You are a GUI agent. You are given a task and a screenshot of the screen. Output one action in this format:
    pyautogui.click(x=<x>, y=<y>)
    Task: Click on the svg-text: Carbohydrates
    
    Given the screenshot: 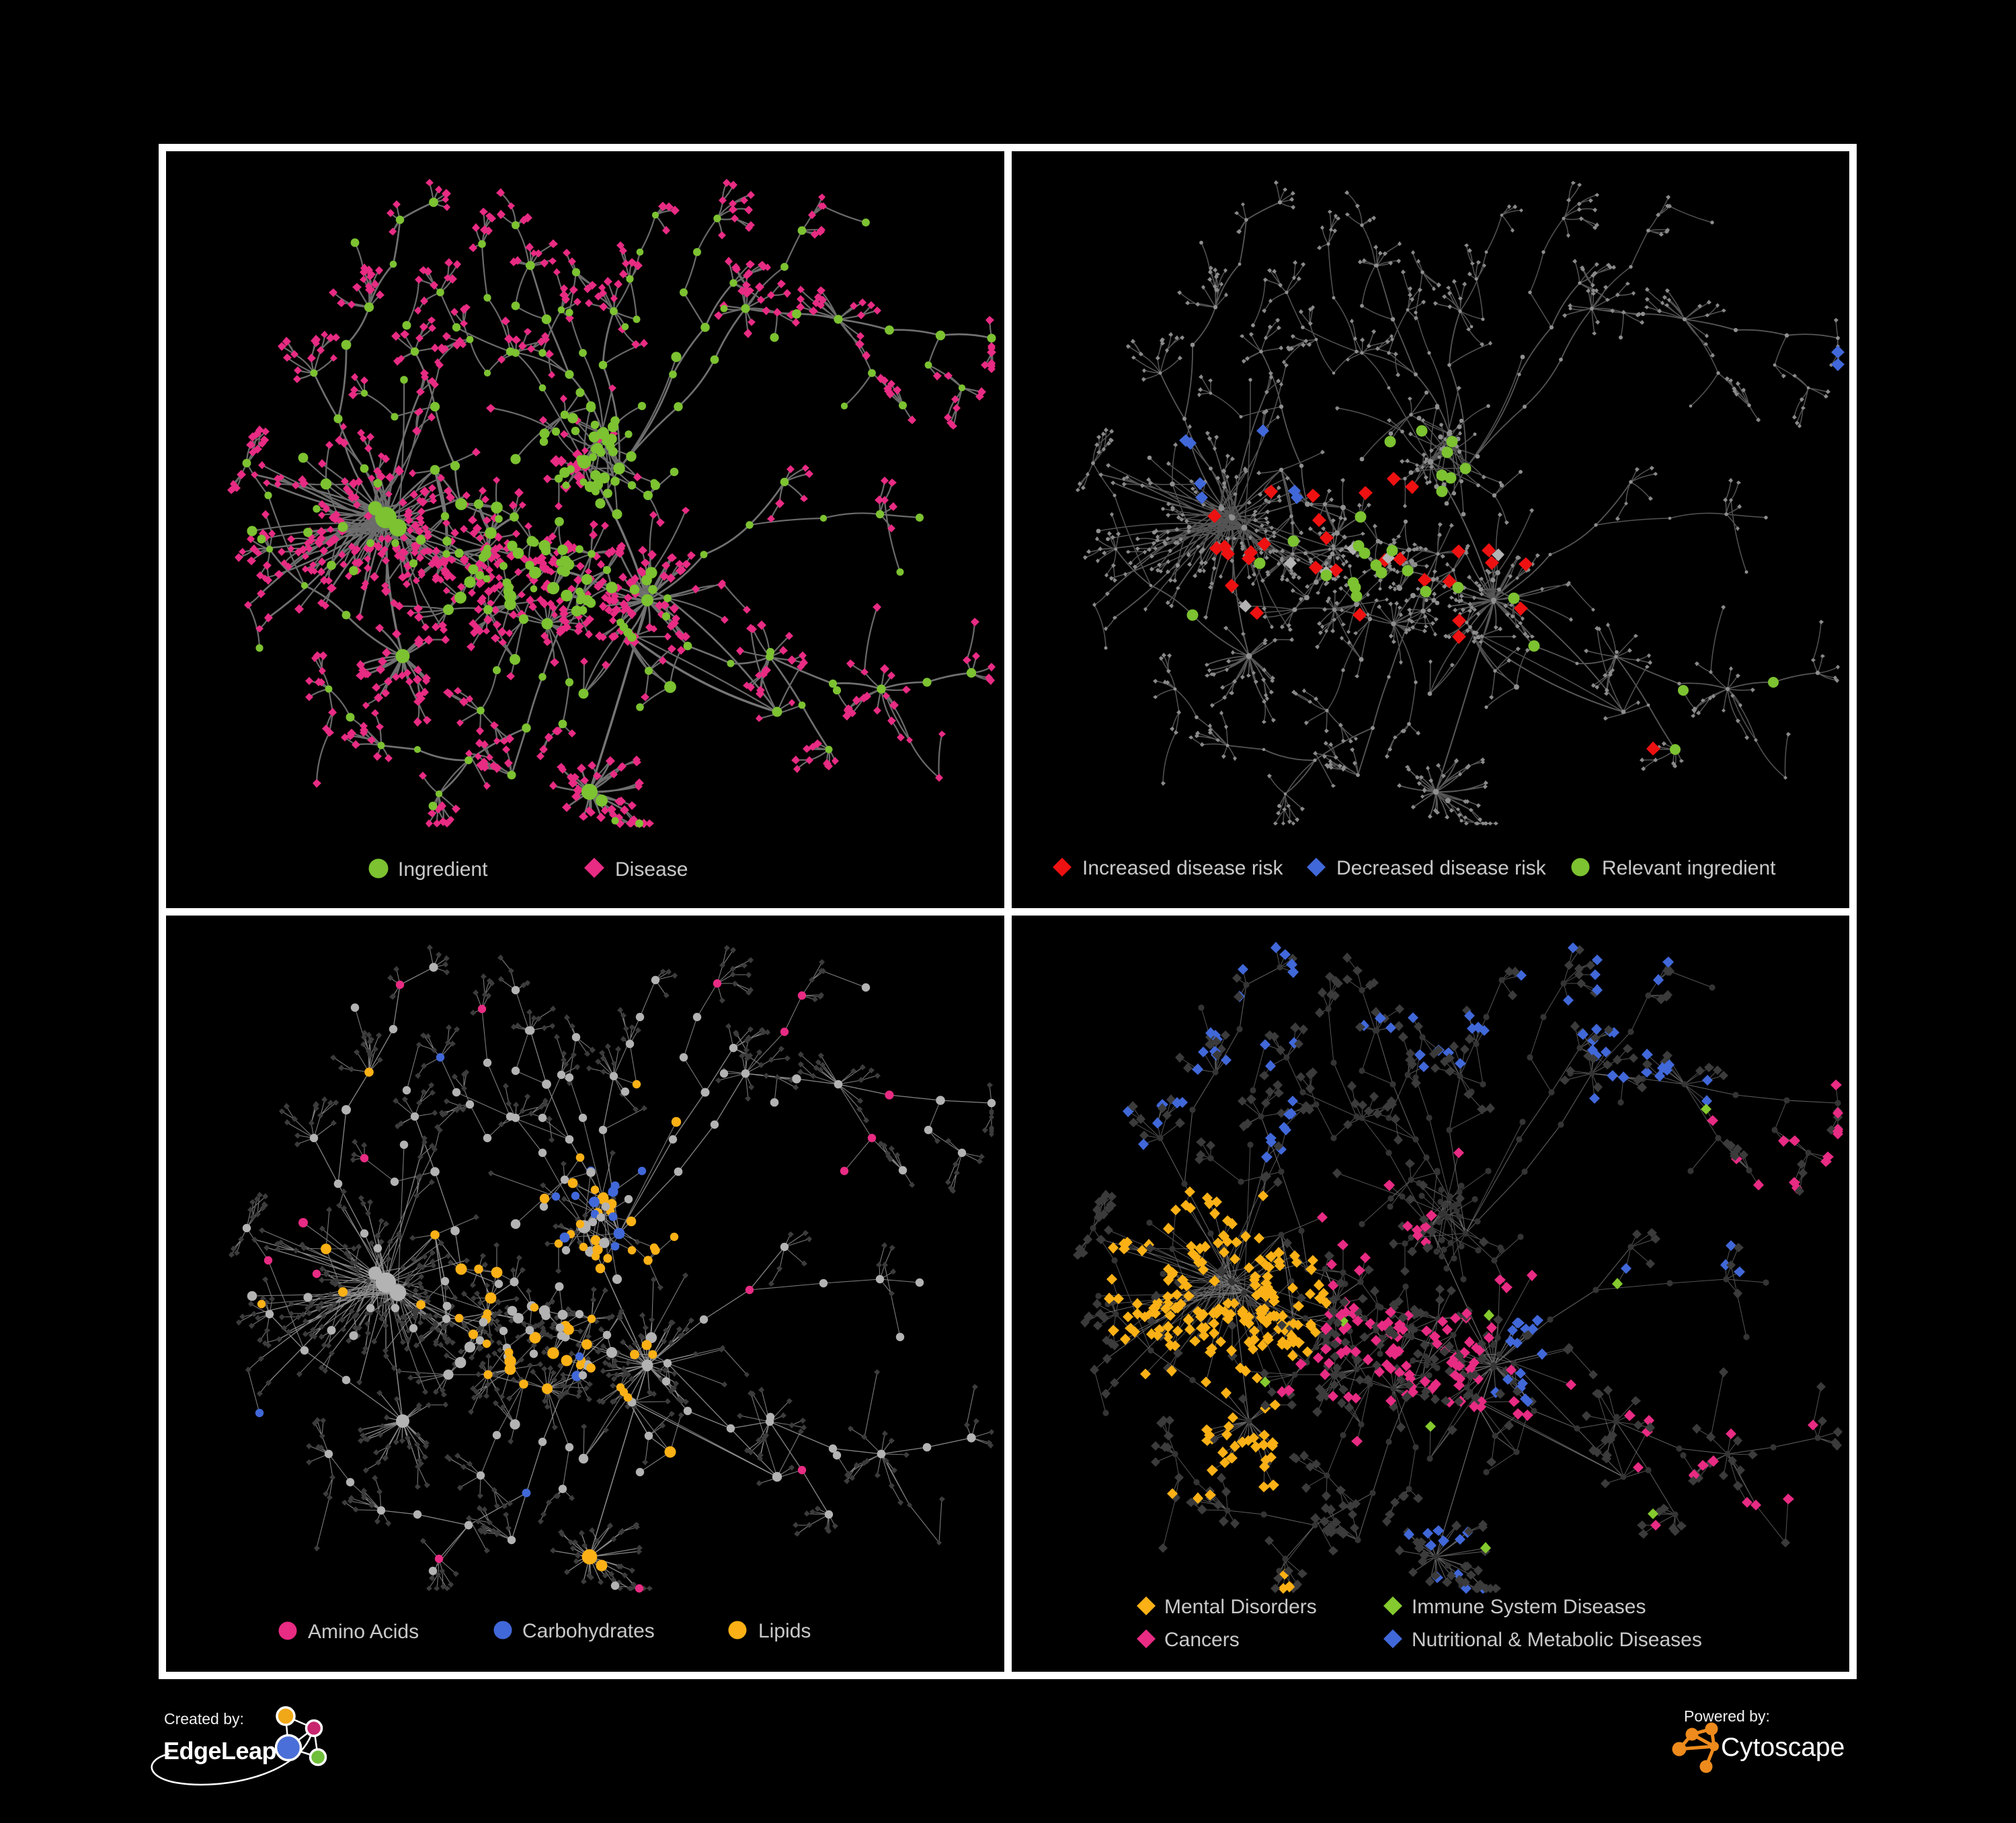 What is the action you would take?
    pyautogui.click(x=588, y=1631)
    